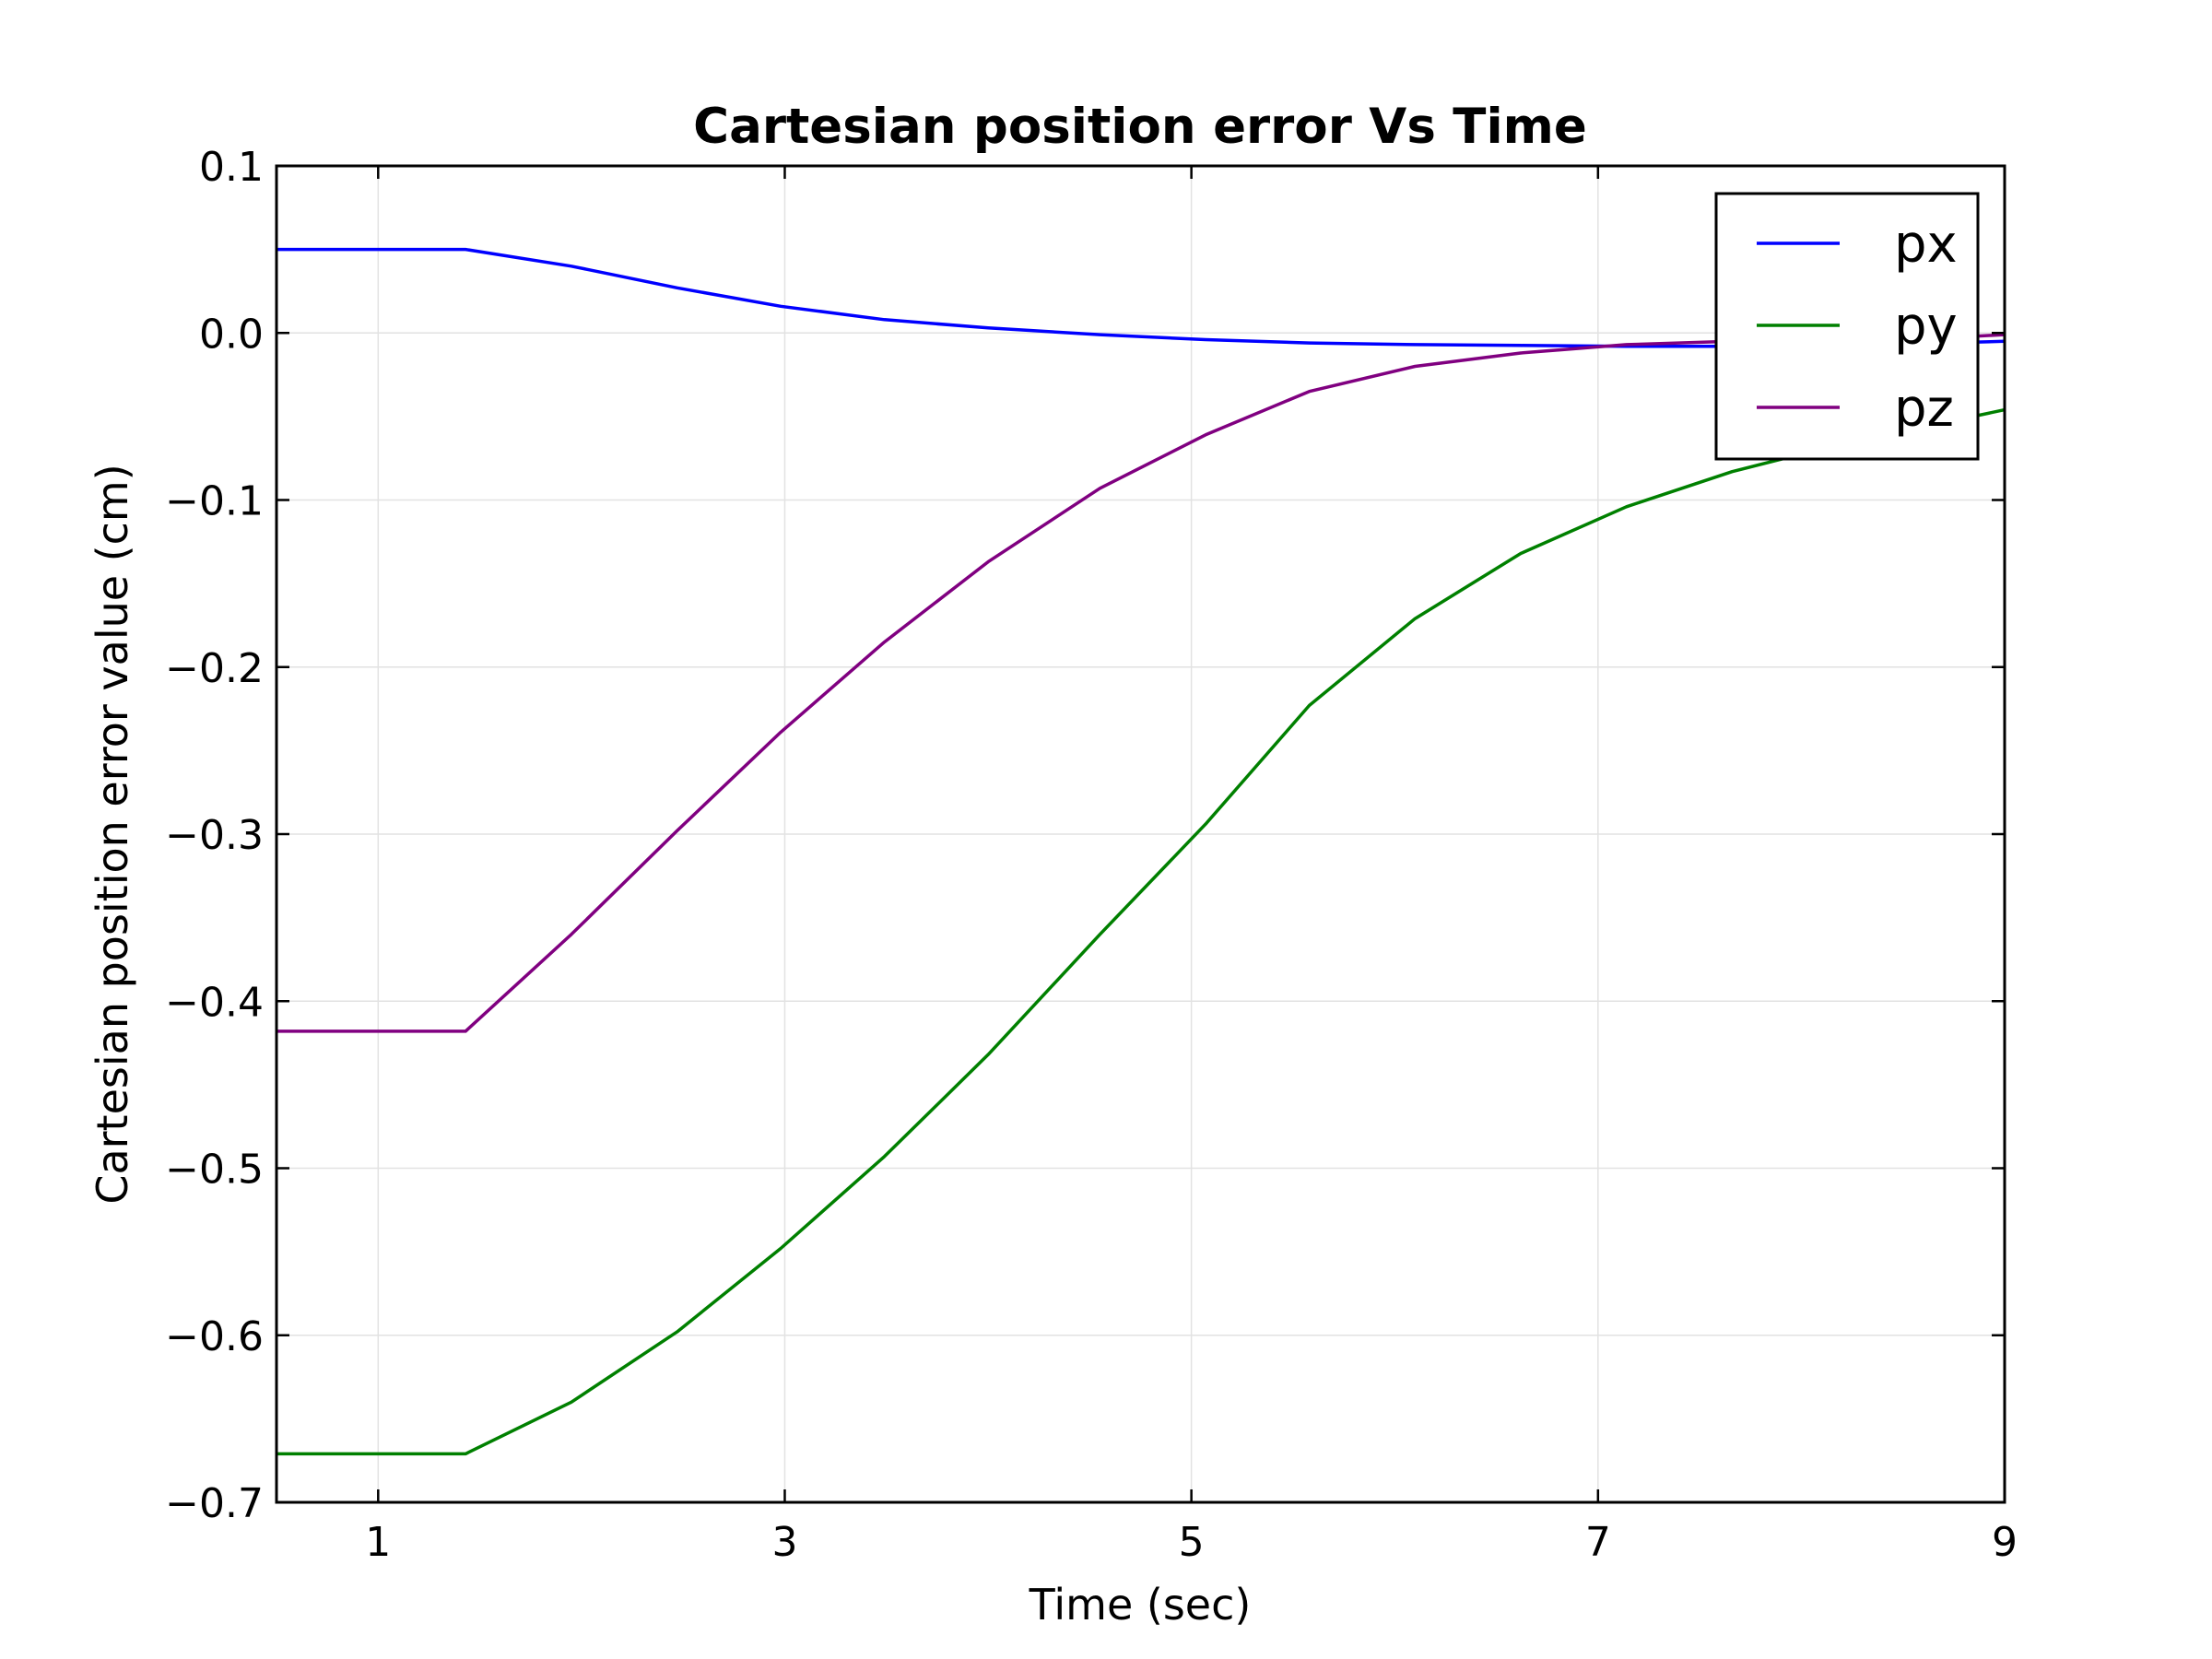 The image size is (2212, 1659). What do you see at coordinates (214, 835) in the screenshot?
I see `y-tick-label: −0.3` at bounding box center [214, 835].